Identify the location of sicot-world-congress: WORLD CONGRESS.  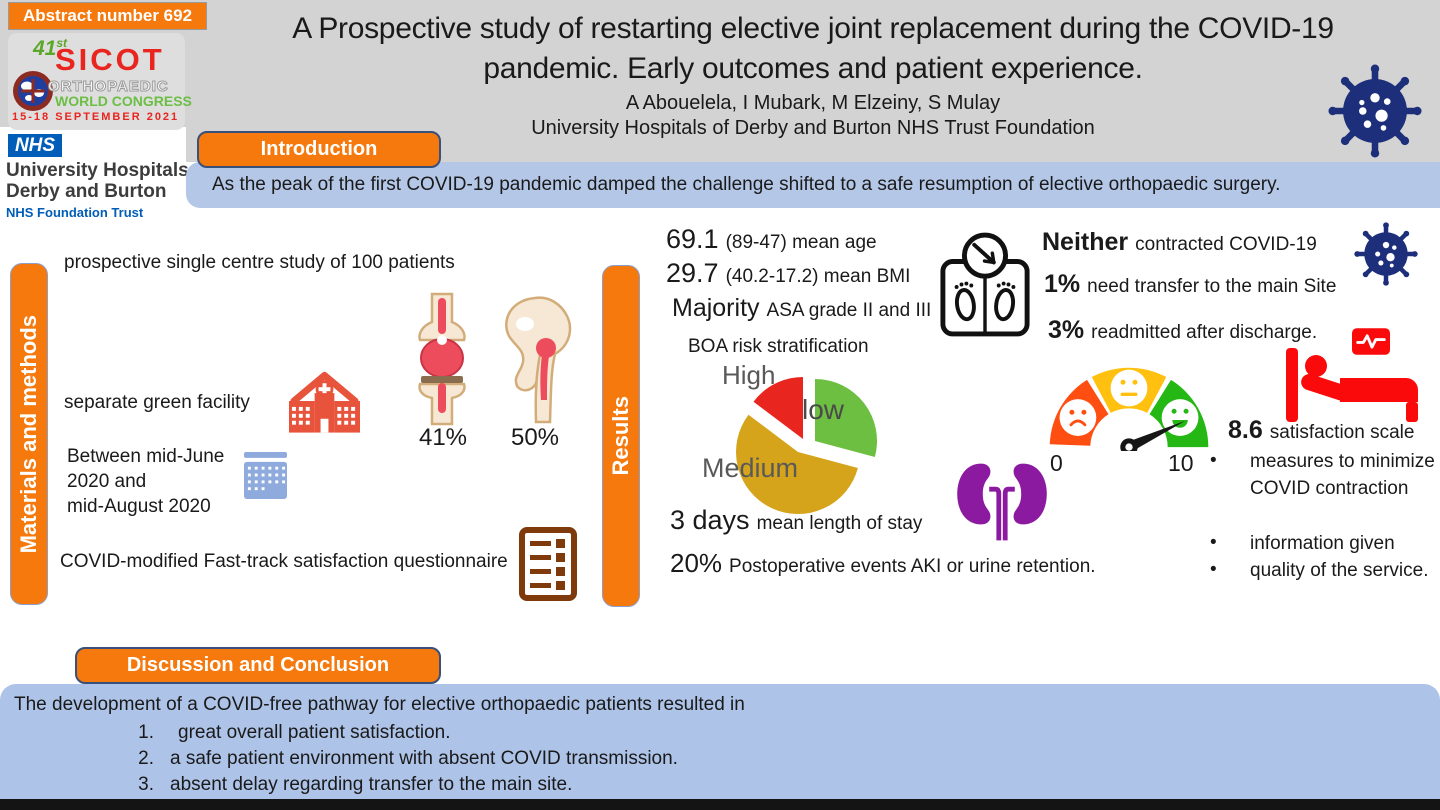
(123, 101).